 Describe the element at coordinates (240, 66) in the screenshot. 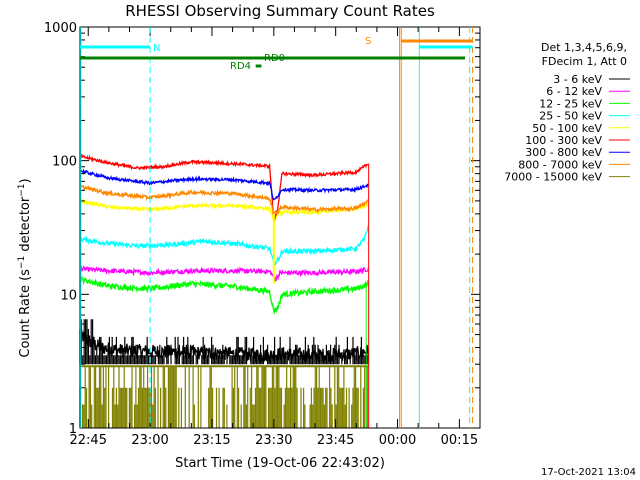

I see `annotation-rd4: RD4` at that location.